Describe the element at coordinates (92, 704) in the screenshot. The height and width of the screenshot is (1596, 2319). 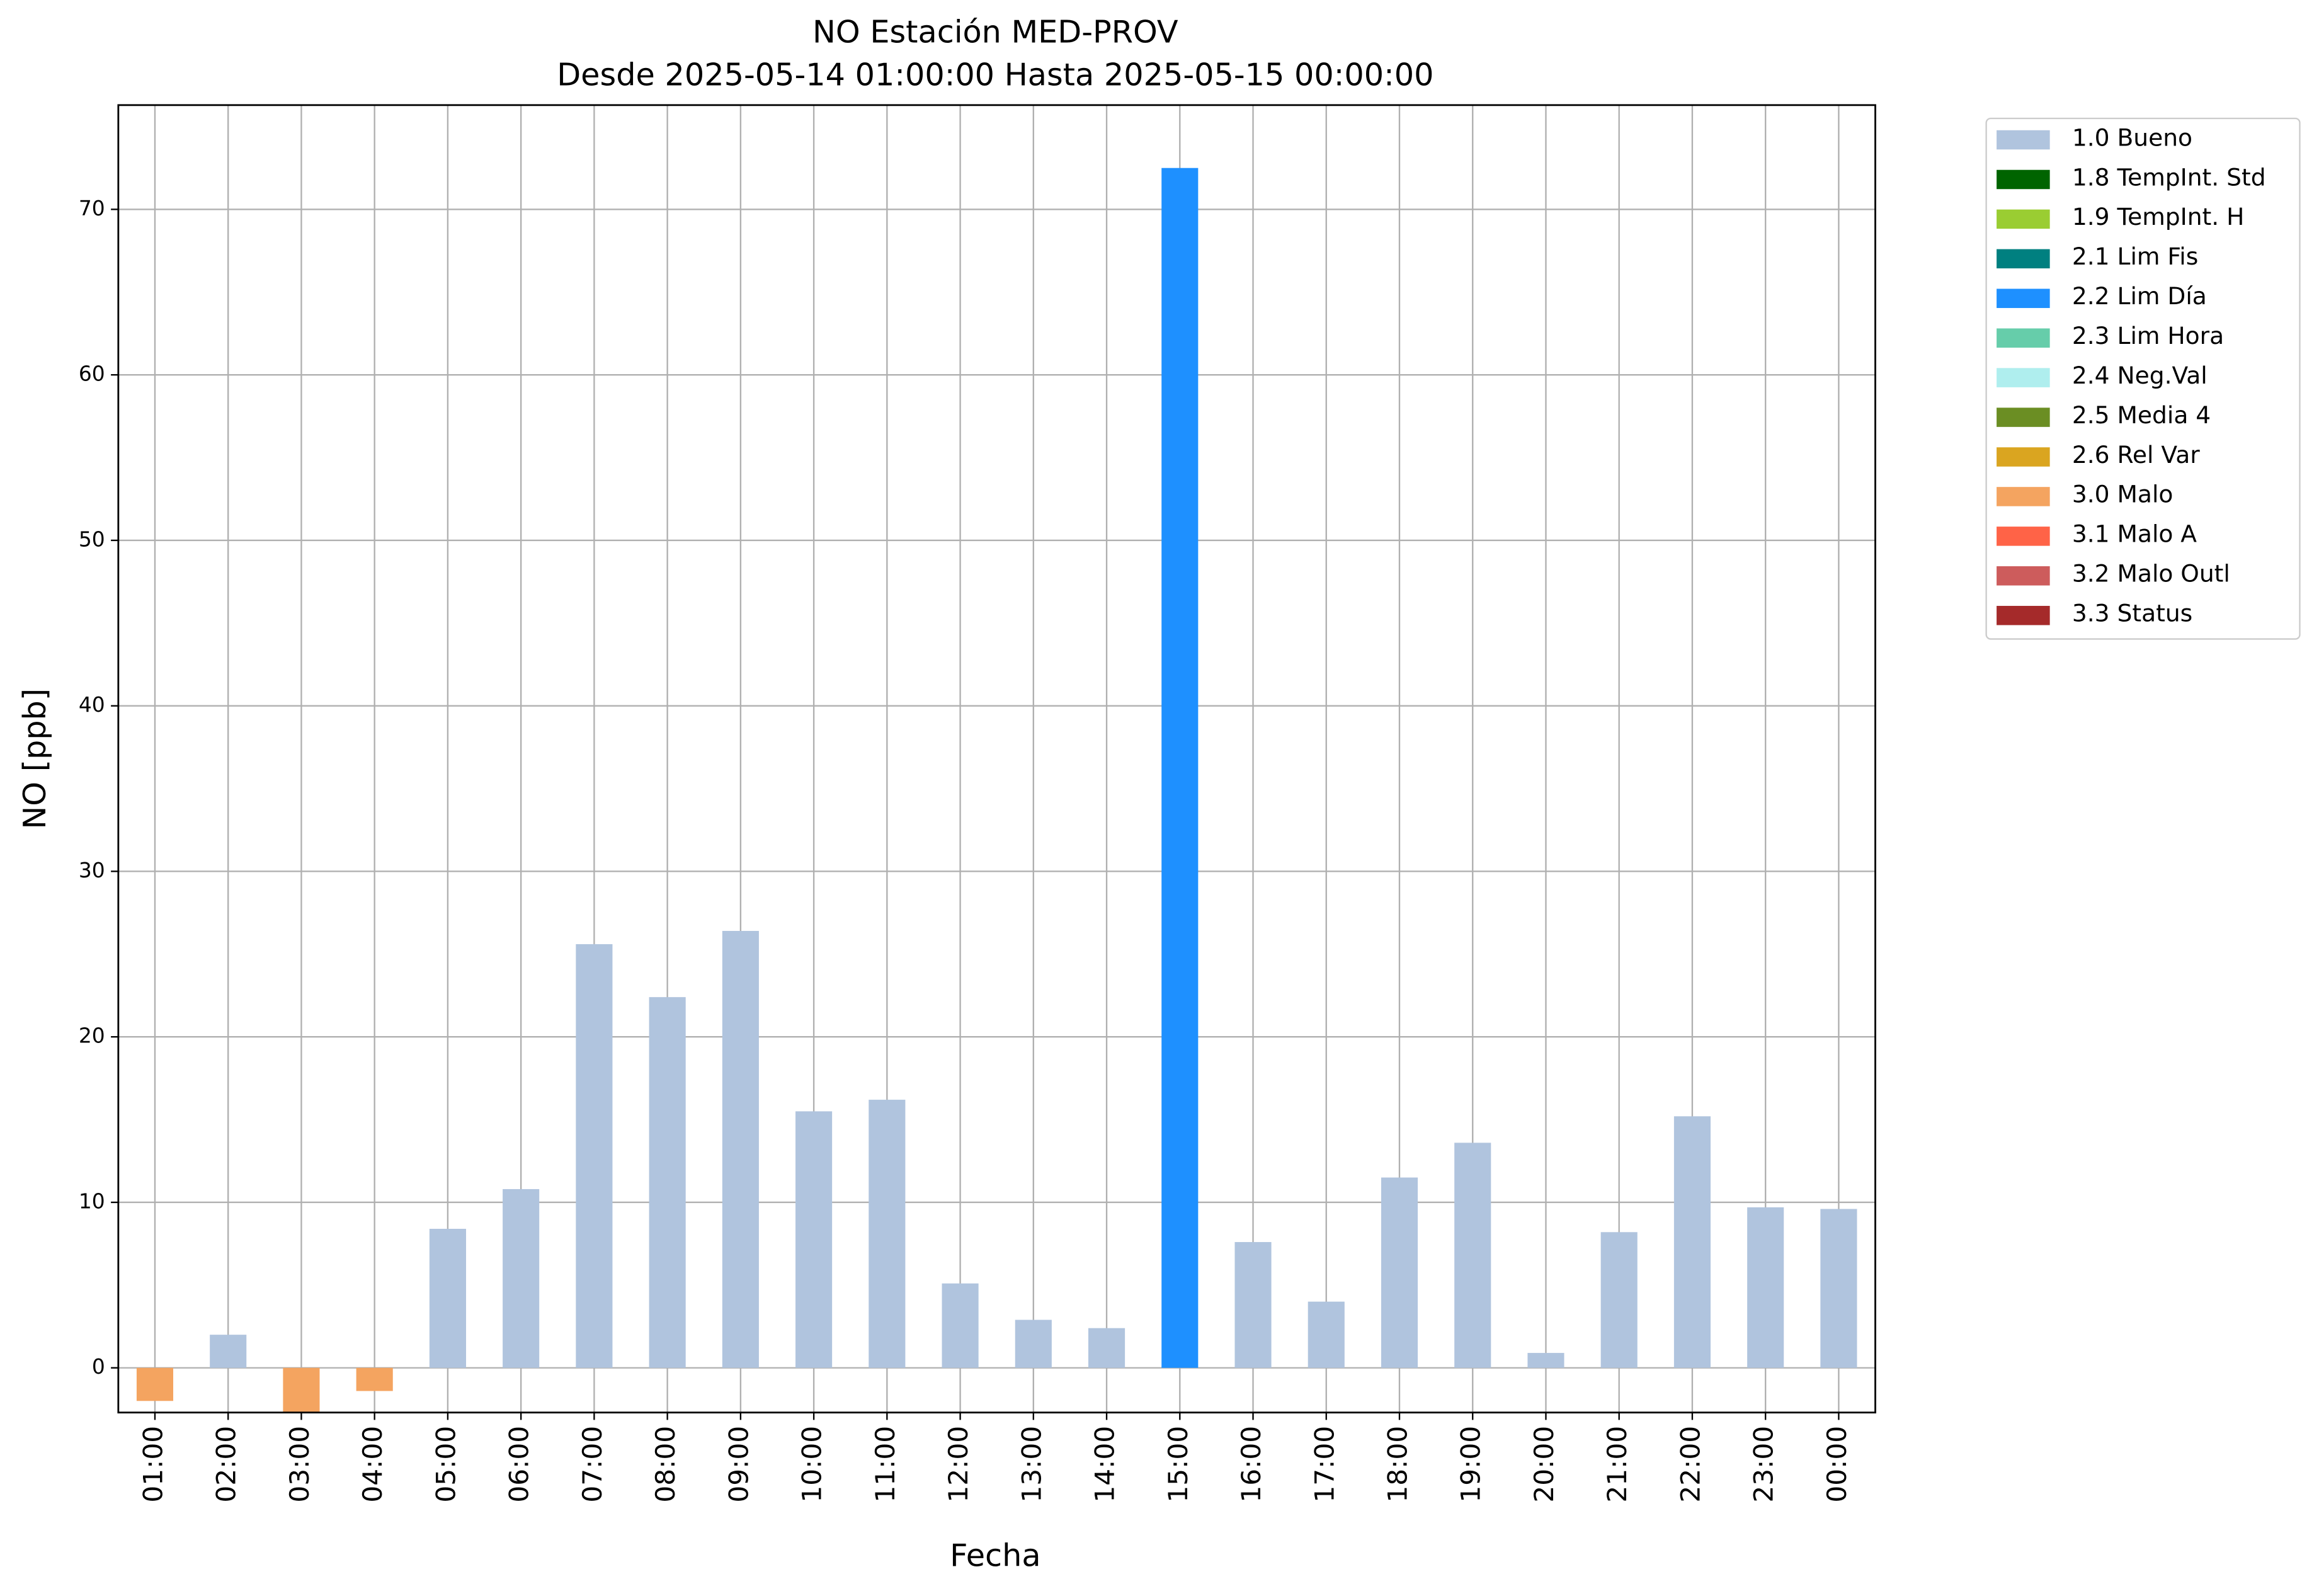
I see `y-tick-label: 40` at that location.